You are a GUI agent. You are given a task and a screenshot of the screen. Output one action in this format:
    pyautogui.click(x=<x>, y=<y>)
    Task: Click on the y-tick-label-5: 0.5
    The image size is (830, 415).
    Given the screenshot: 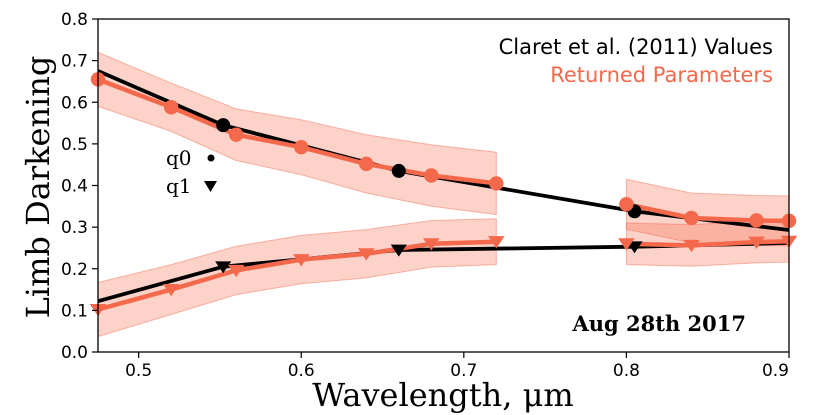 What is the action you would take?
    pyautogui.click(x=74, y=145)
    